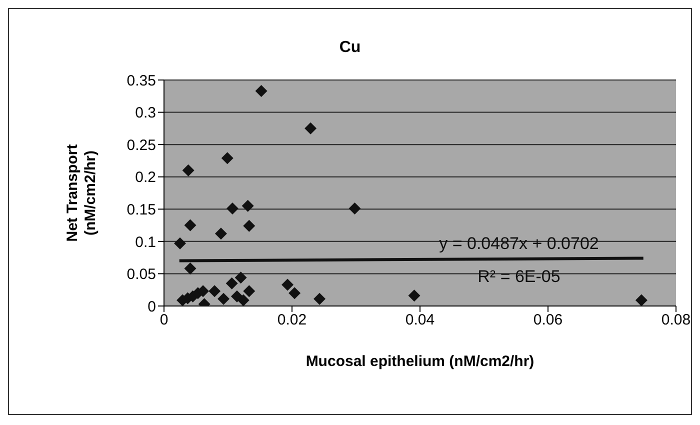 The width and height of the screenshot is (700, 425). Describe the element at coordinates (145, 113) in the screenshot. I see `y-tick-label: 0.3` at that location.